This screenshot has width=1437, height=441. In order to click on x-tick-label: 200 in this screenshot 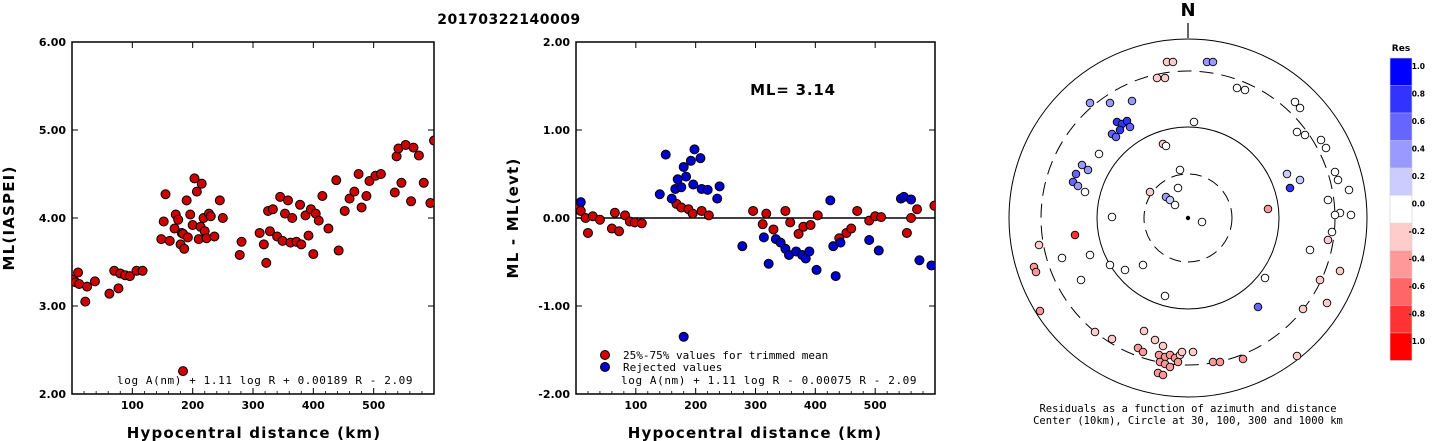, I will do `click(192, 405)`.